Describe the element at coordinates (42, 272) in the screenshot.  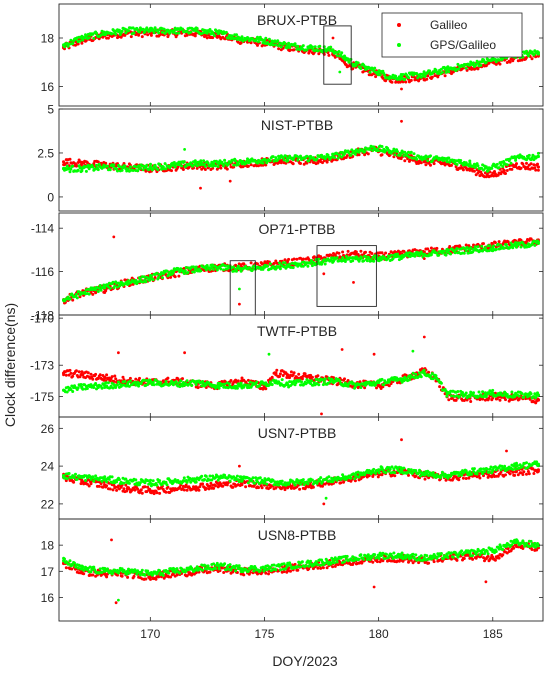
I see `y-tick-label: -116` at that location.